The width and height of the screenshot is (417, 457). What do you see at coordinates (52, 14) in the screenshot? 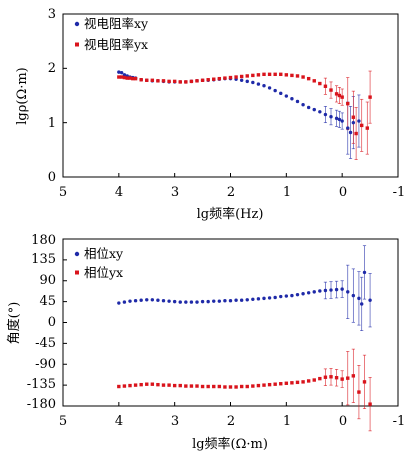
I see `resistivity-ytick-label: 3` at bounding box center [52, 14].